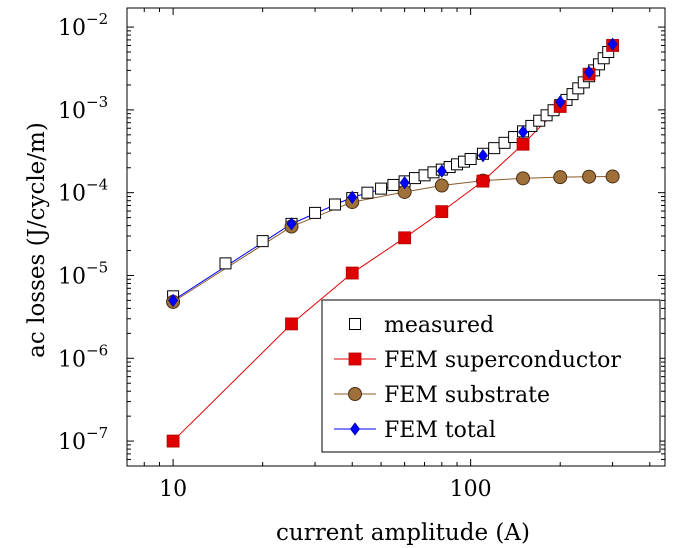 This screenshot has height=548, width=688. I want to click on y-tick-exponent: −3, so click(97, 102).